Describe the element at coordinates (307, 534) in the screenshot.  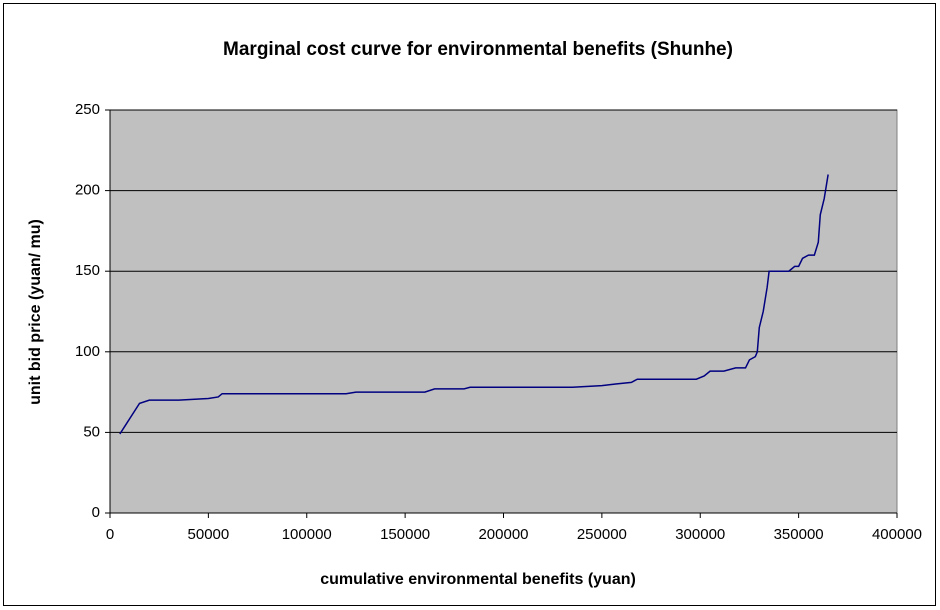
I see `x-tick-label: 100000` at that location.